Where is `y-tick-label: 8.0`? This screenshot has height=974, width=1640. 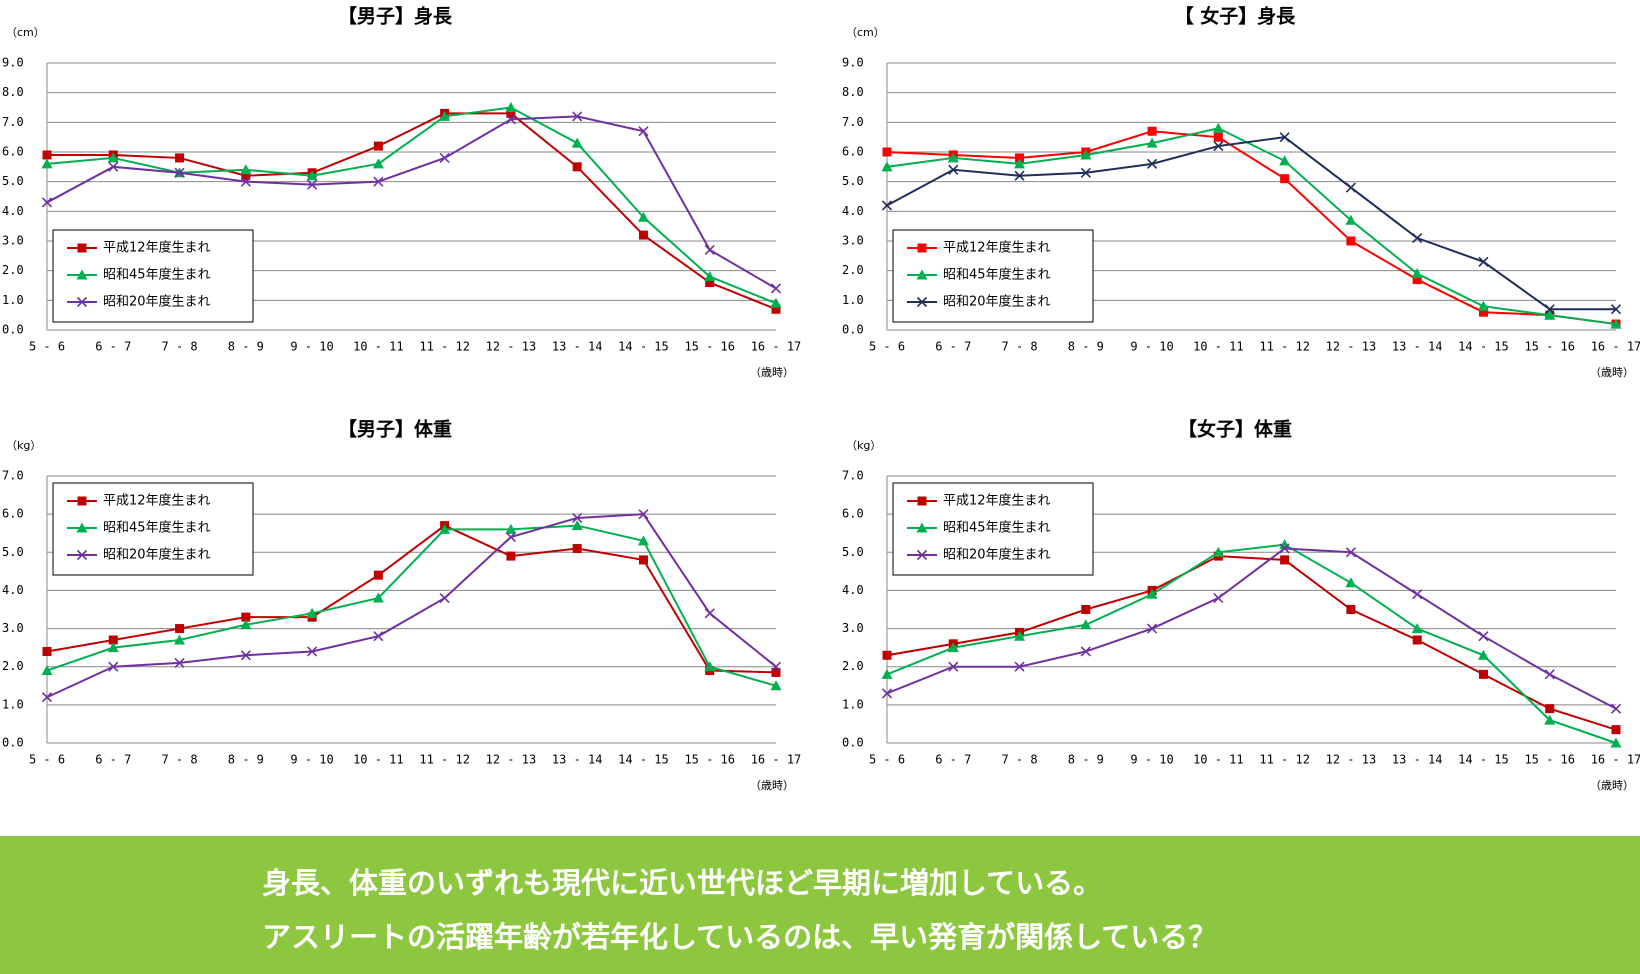
y-tick-label: 8.0 is located at coordinates (13, 92).